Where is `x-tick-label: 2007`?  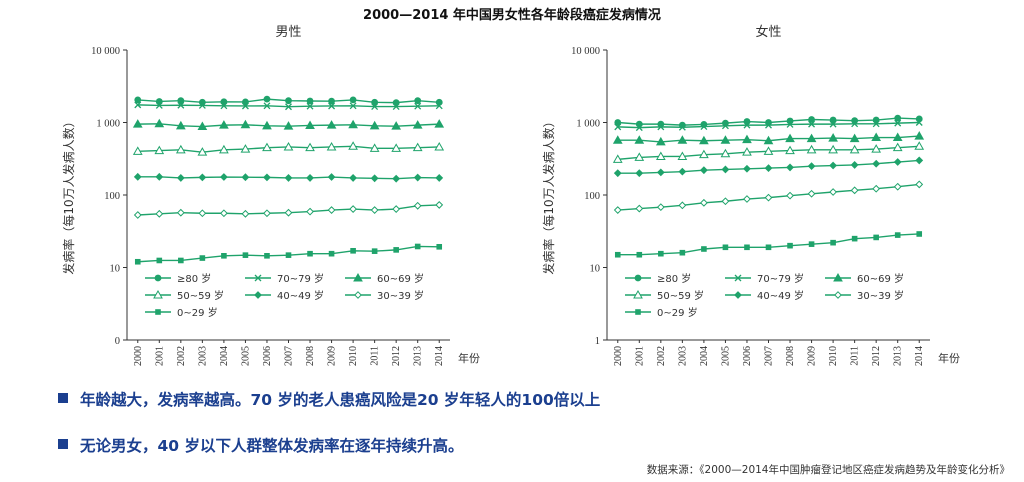 x-tick-label: 2007 is located at coordinates (289, 356).